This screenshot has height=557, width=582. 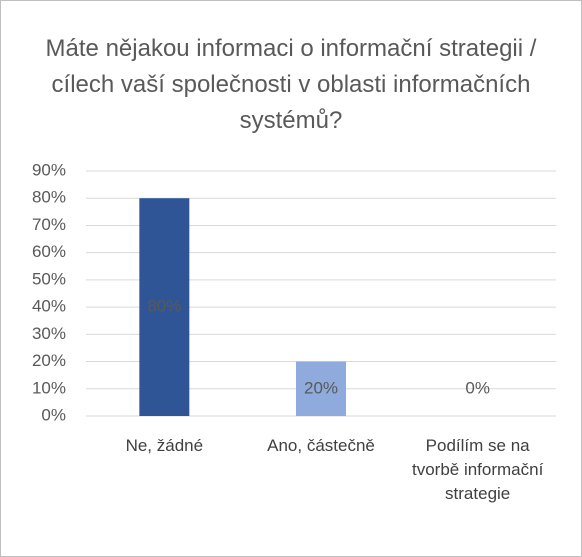 I want to click on x-tick-label: Ne, žádné, so click(x=164, y=445).